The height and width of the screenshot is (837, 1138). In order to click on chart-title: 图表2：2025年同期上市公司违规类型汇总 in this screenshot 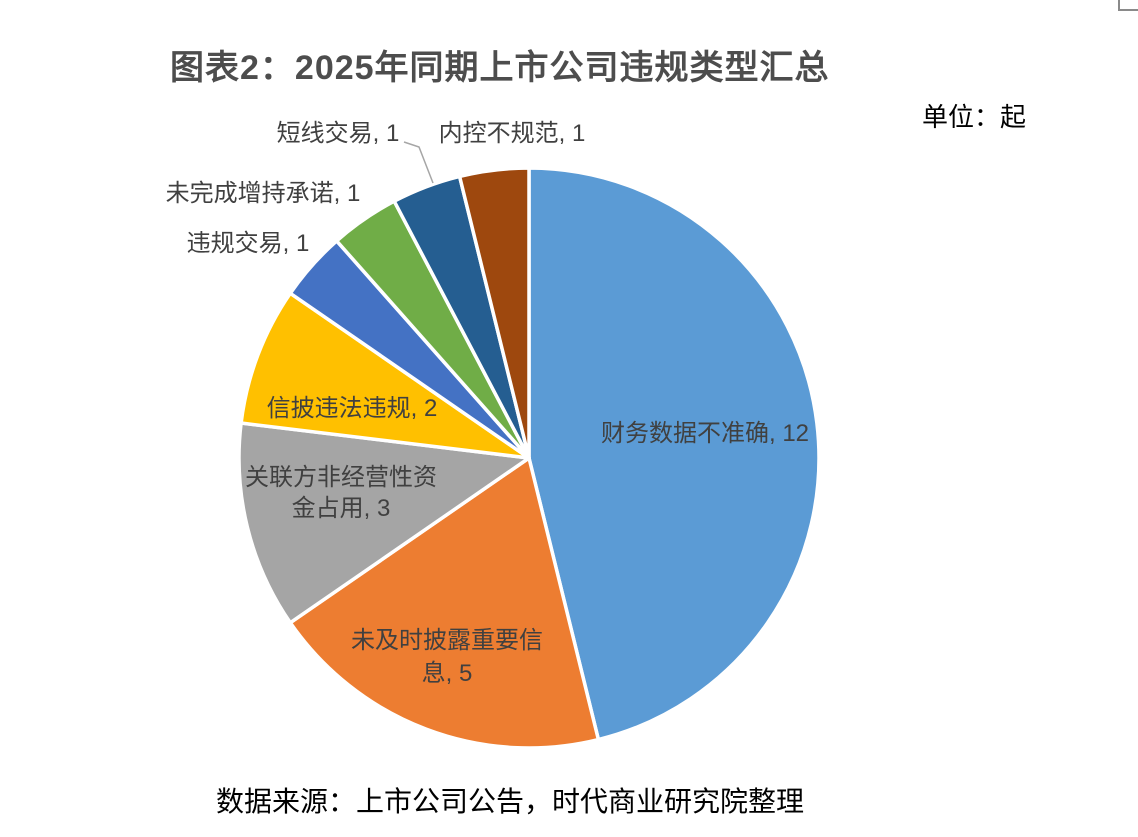, I will do `click(500, 68)`.